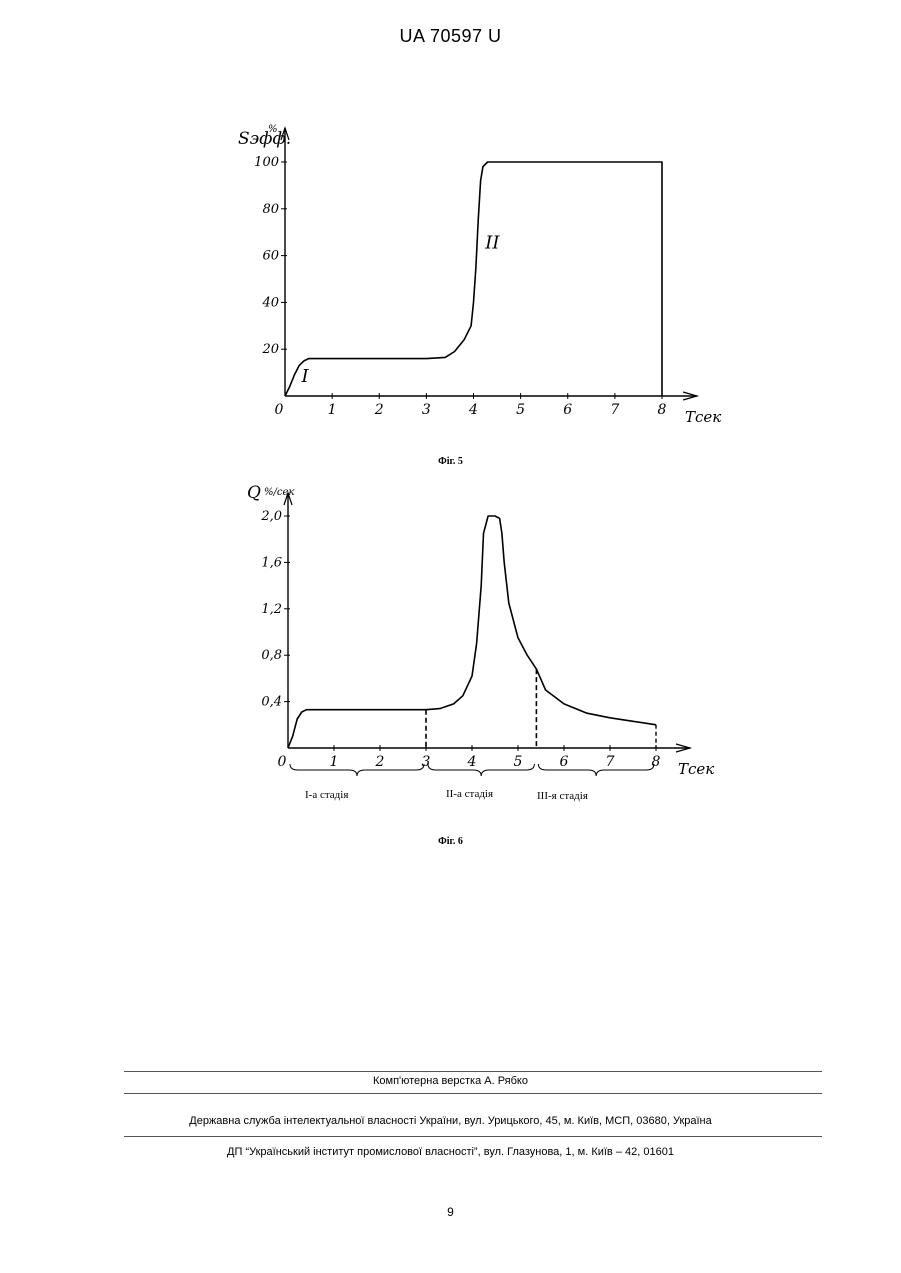 The height and width of the screenshot is (1273, 901). What do you see at coordinates (472, 762) in the screenshot?
I see `x-tick-label: 4` at bounding box center [472, 762].